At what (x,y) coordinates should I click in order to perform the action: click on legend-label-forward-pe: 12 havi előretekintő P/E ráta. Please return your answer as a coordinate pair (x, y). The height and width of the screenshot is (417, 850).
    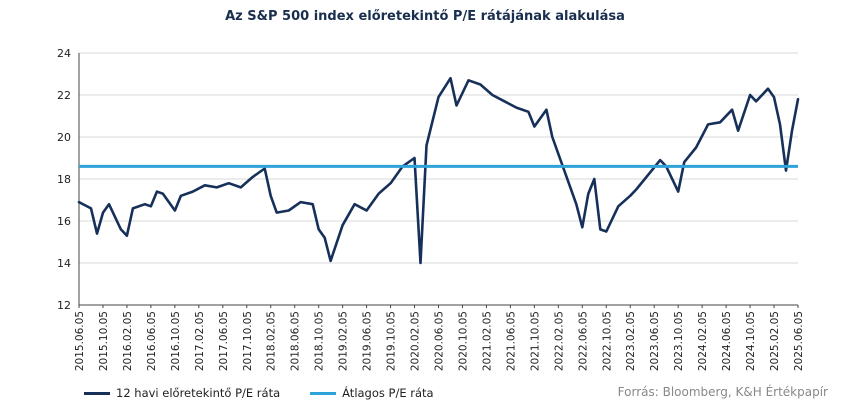
    Looking at the image, I should click on (198, 393).